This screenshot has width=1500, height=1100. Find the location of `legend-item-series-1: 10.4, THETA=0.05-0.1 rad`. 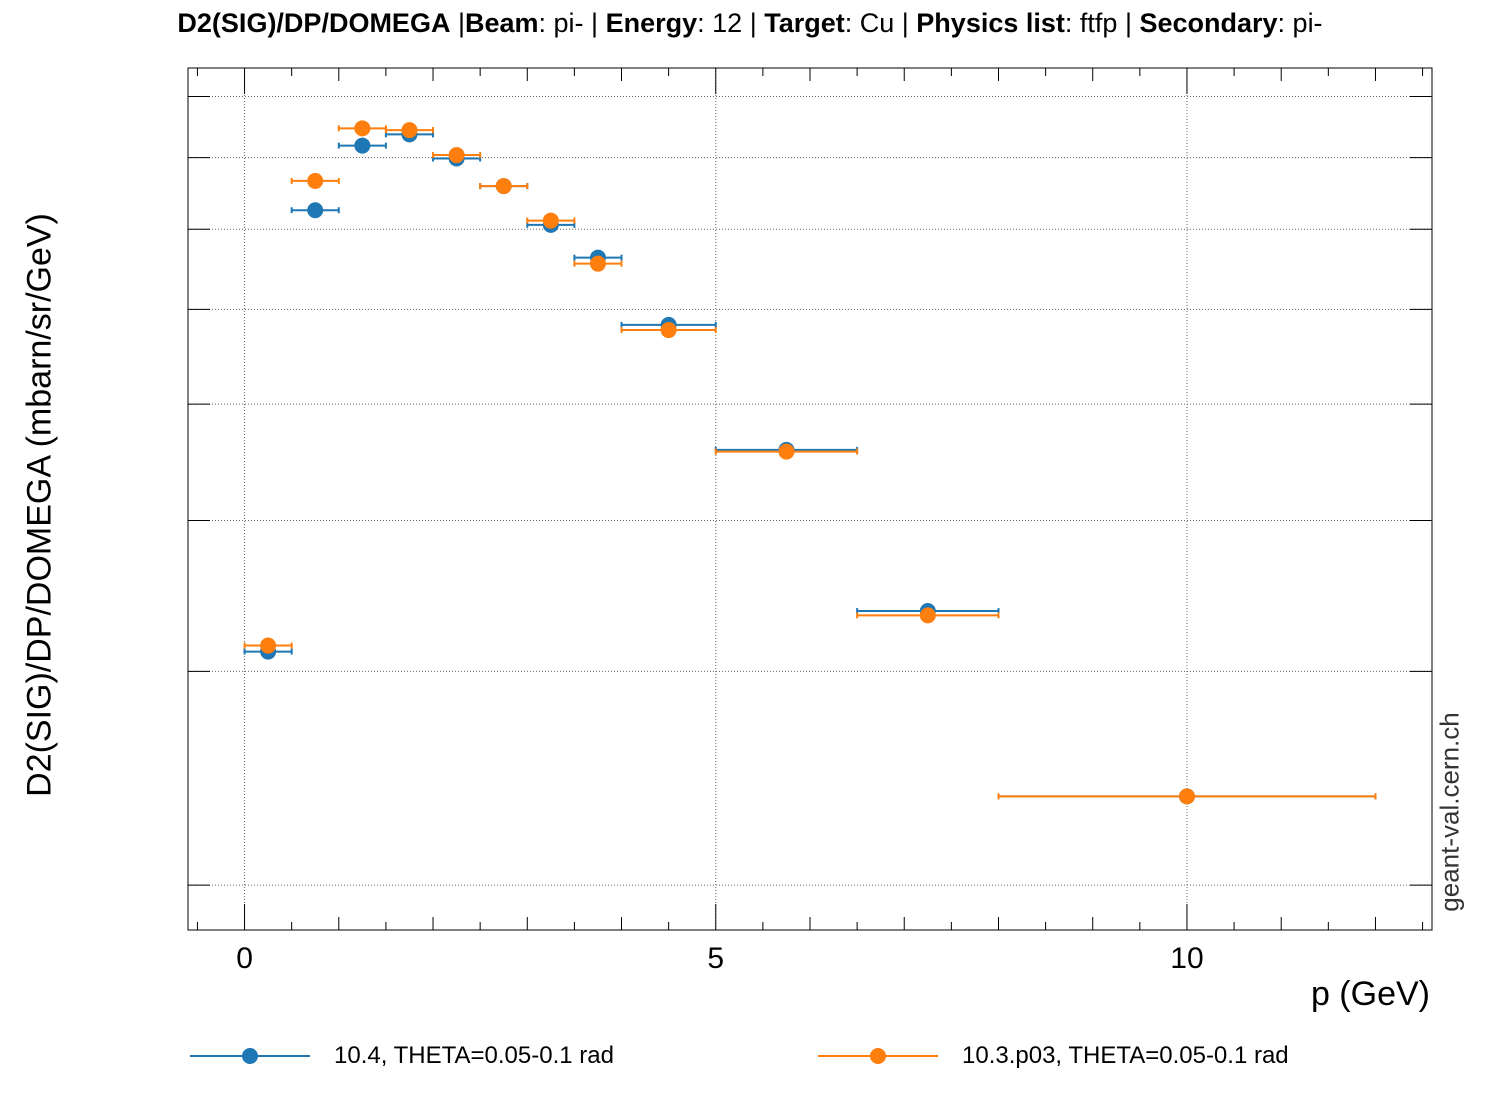

legend-item-series-1: 10.4, THETA=0.05-0.1 rad is located at coordinates (402, 1056).